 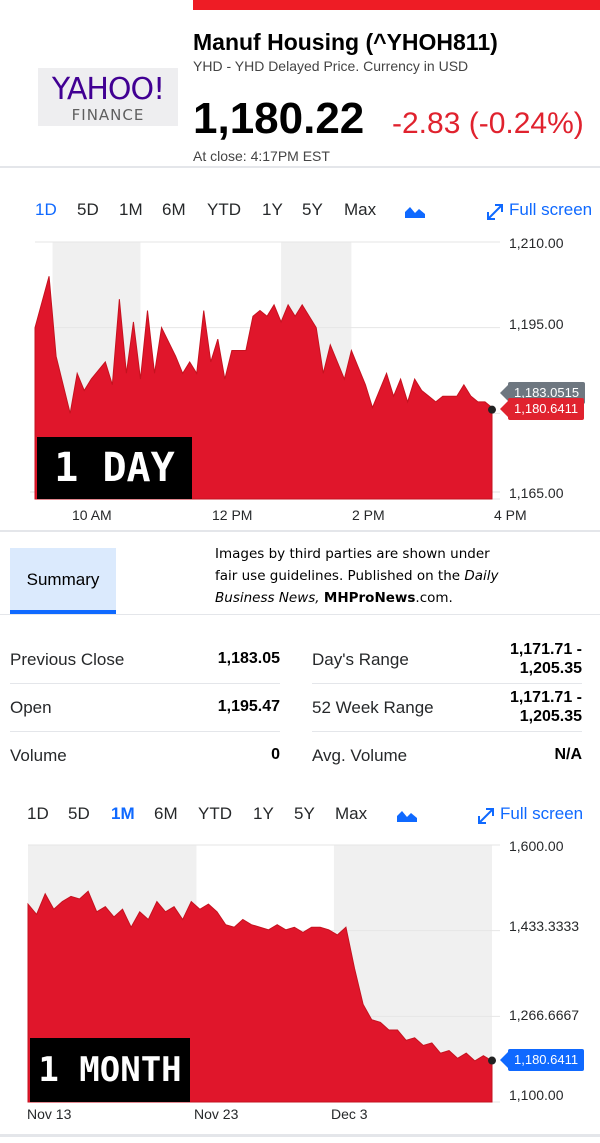 I want to click on logo-subtext: FINANCE, so click(x=108, y=115).